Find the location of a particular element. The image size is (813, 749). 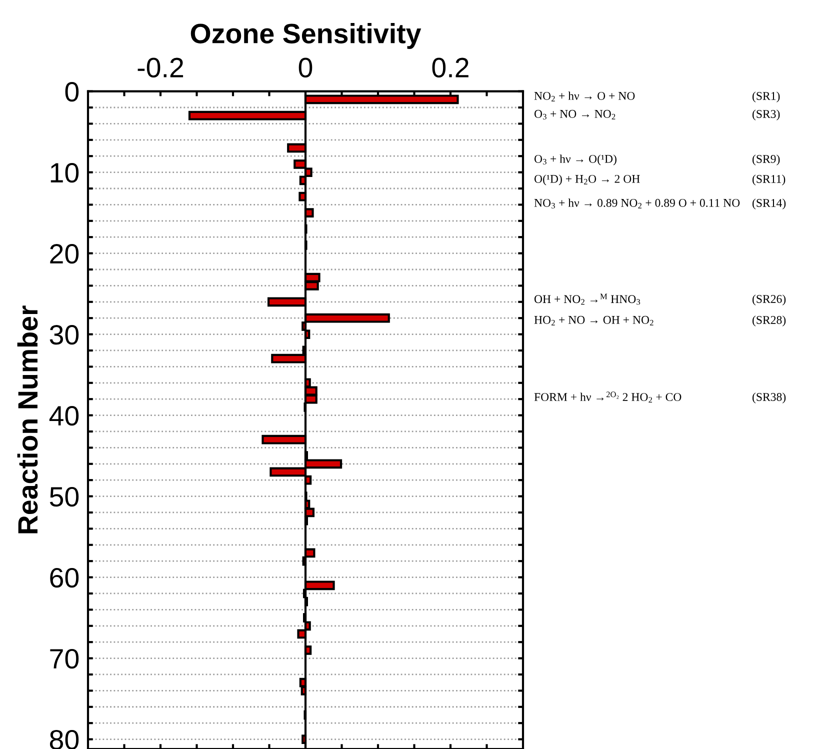

x-tick-label: 0 is located at coordinates (305, 68).